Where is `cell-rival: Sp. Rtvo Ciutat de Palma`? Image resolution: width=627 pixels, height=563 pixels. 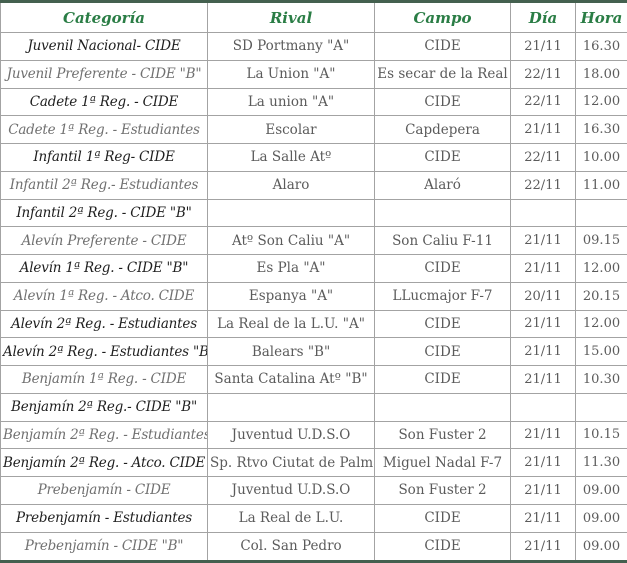 cell-rival: Sp. Rtvo Ciutat de Palma is located at coordinates (291, 462).